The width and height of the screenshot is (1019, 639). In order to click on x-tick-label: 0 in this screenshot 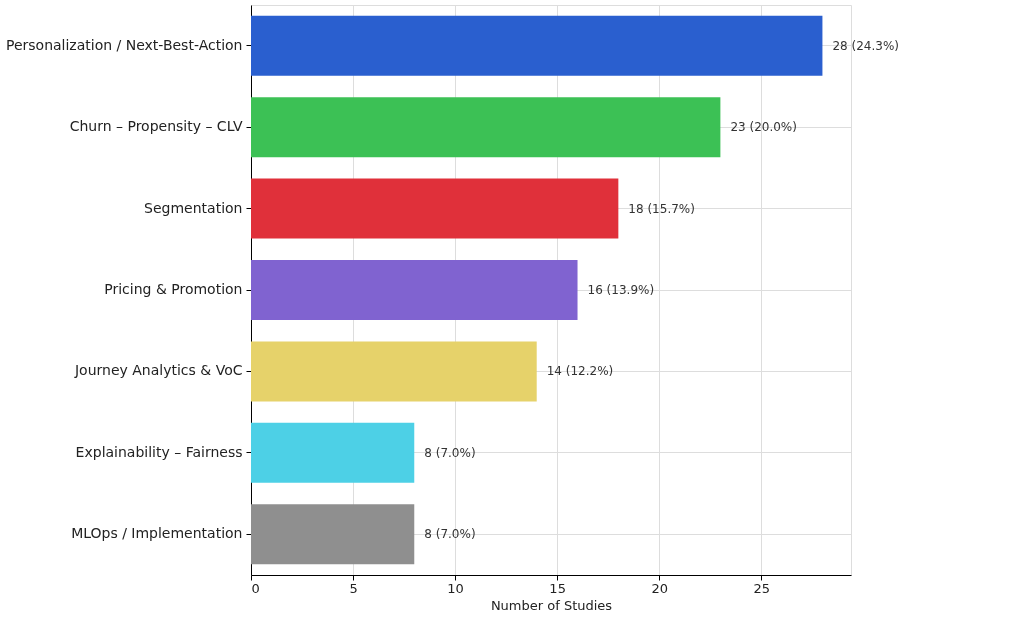, I will do `click(255, 588)`.